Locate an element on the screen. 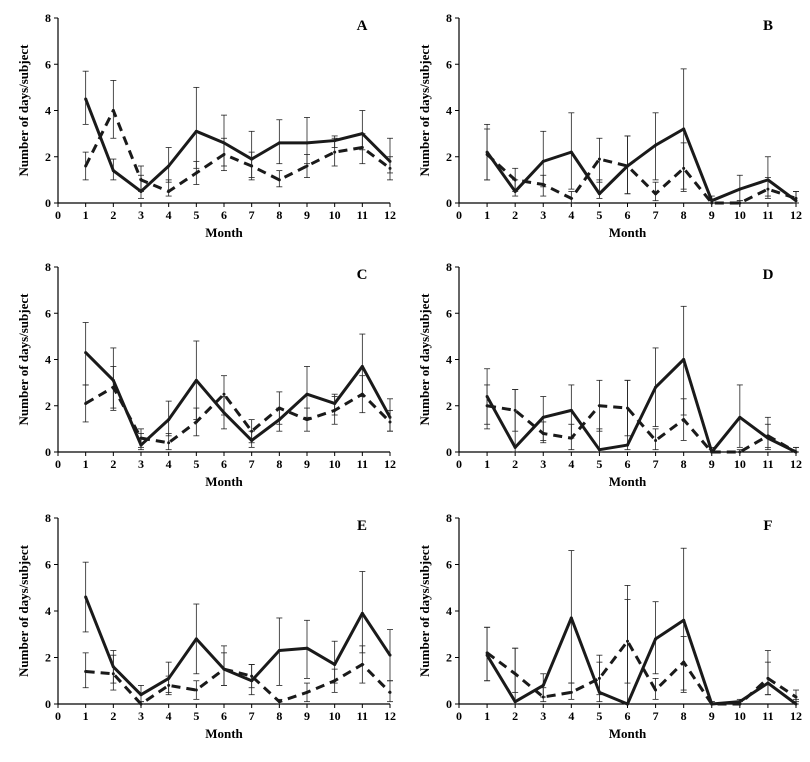 Image resolution: width=810 pixels, height=762 pixels. panel-letter: A is located at coordinates (362, 26).